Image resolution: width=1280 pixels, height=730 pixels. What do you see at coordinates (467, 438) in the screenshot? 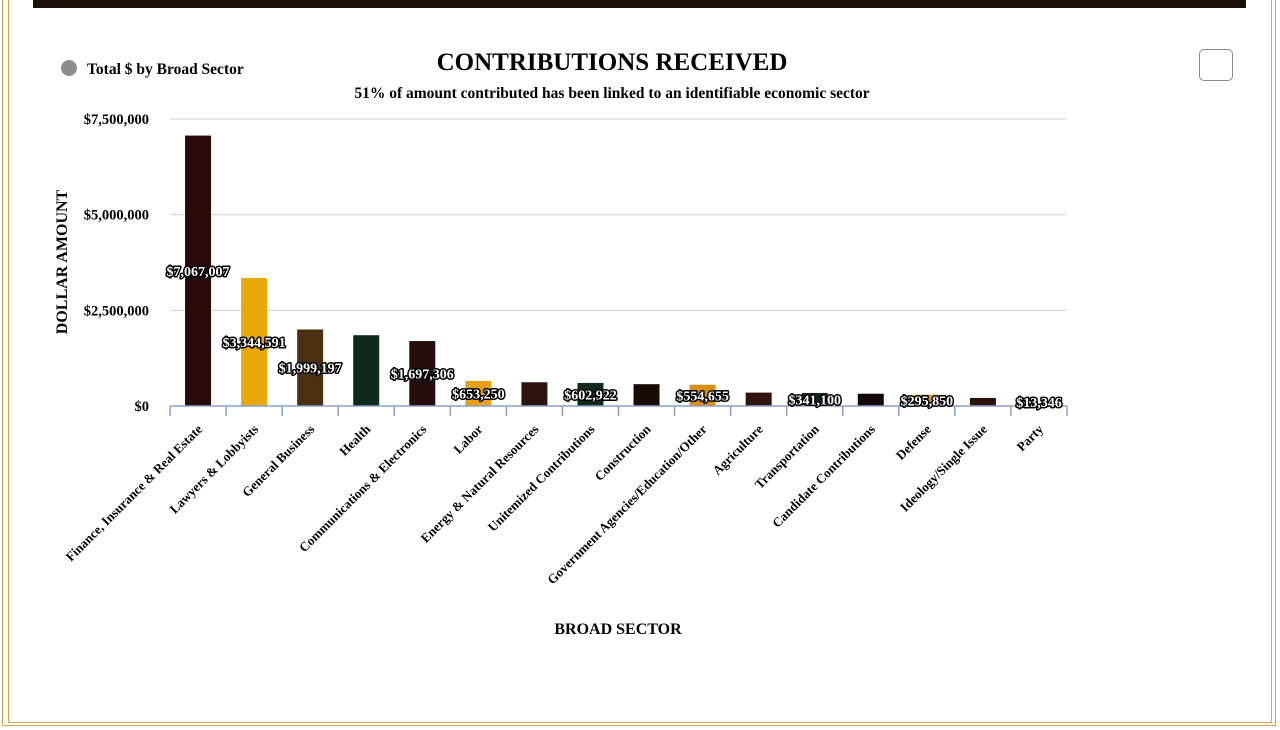
I see `category-label: Labor` at bounding box center [467, 438].